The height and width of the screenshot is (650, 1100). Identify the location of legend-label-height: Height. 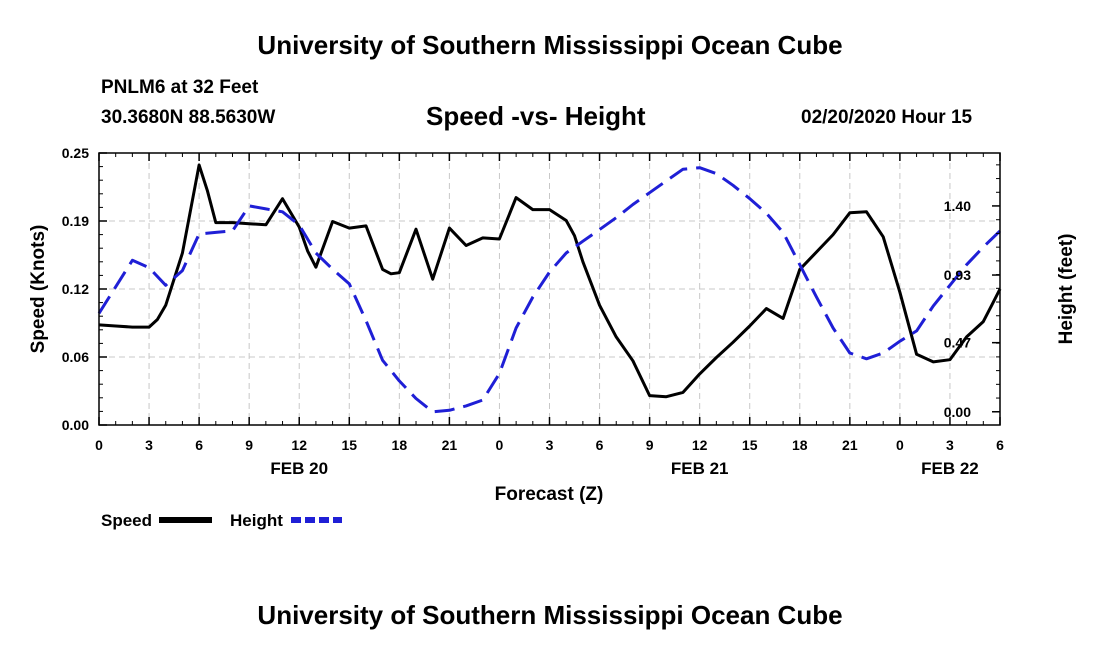
(256, 520).